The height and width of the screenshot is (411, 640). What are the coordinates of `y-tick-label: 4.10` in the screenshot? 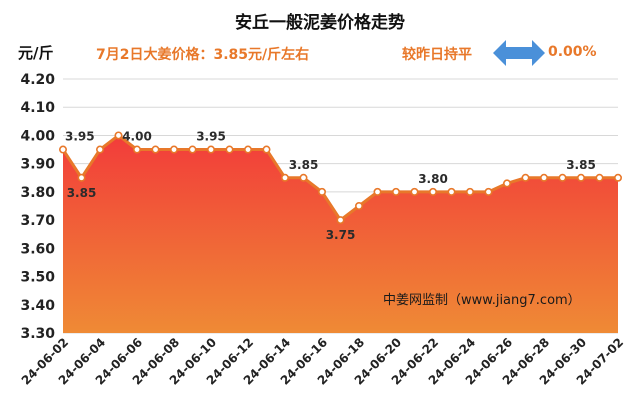 It's located at (37, 108).